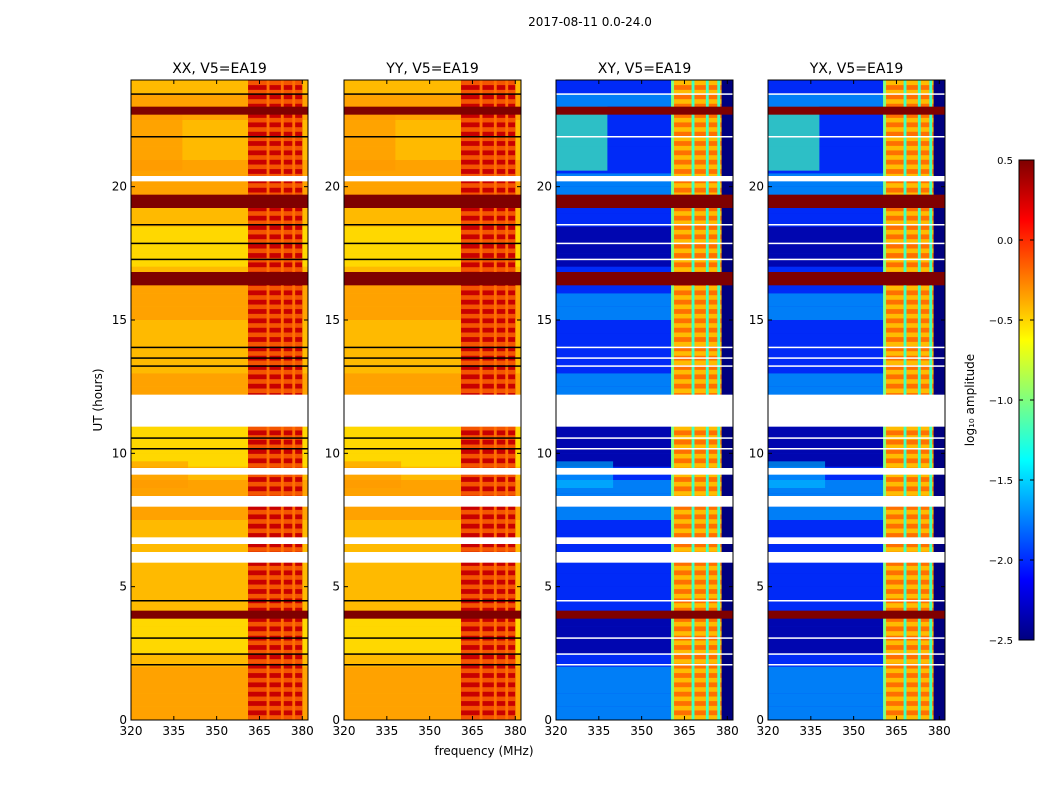 This screenshot has height=800, width=1050. I want to click on x-tick-label: 365, so click(472, 731).